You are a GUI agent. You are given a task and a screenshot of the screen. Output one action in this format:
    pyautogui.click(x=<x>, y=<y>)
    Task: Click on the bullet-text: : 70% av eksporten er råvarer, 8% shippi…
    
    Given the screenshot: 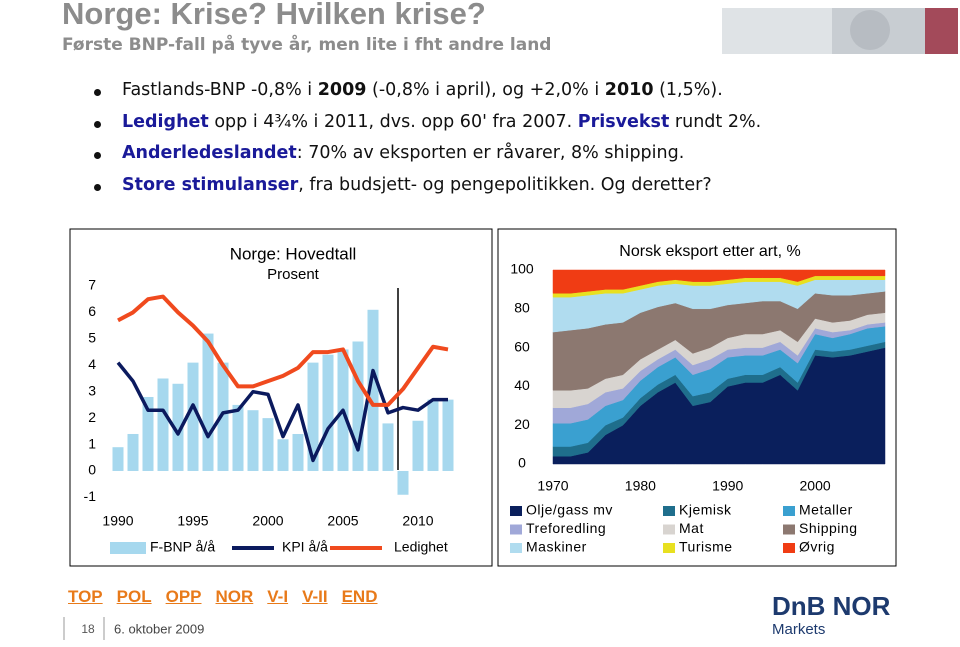 What is the action you would take?
    pyautogui.click(x=490, y=153)
    